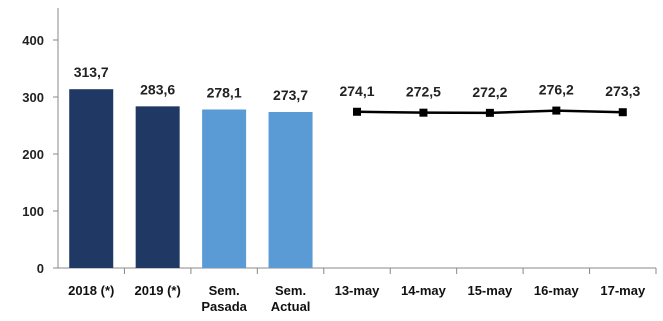 The width and height of the screenshot is (663, 321). I want to click on x-category-label: 13-may, so click(358, 290).